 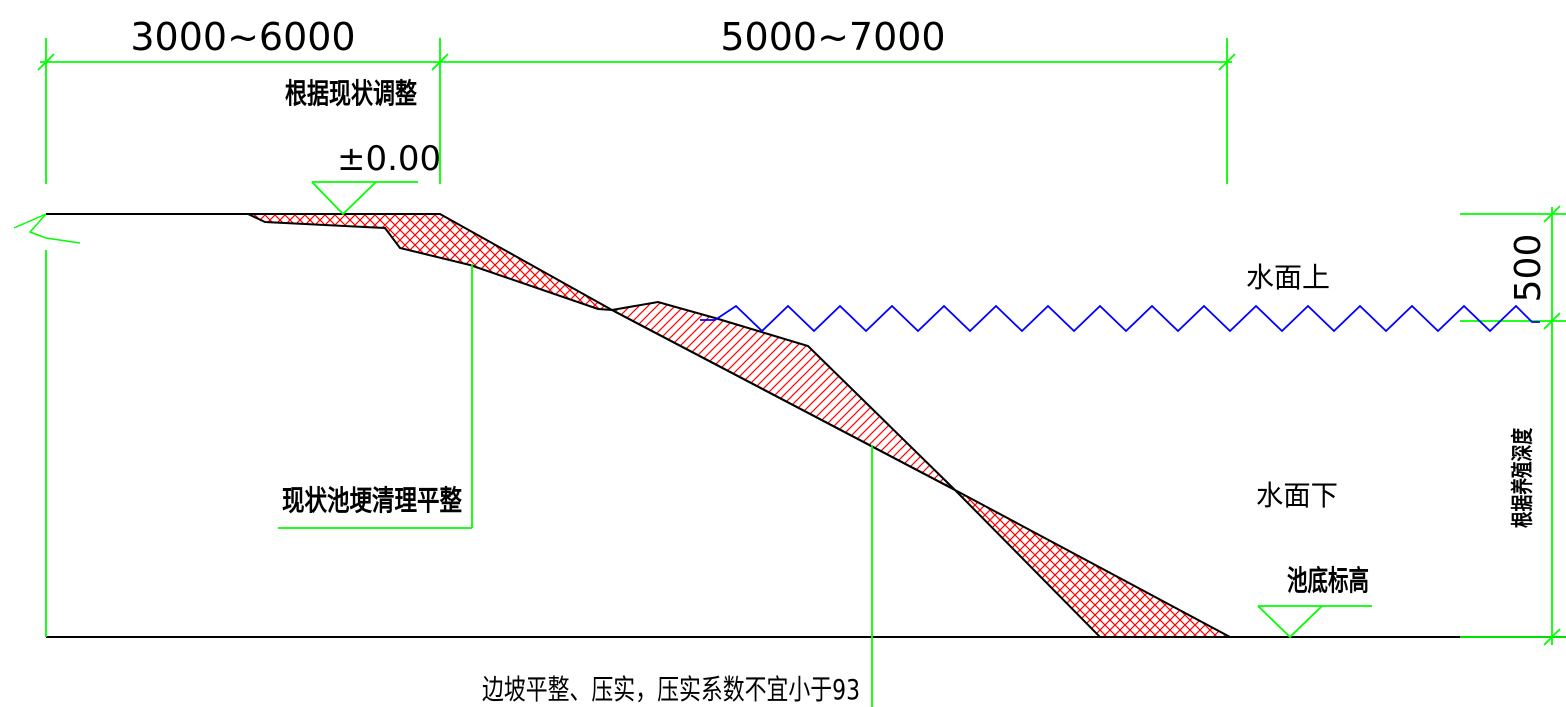 I want to click on fill-region-middle, so click(x=783, y=396).